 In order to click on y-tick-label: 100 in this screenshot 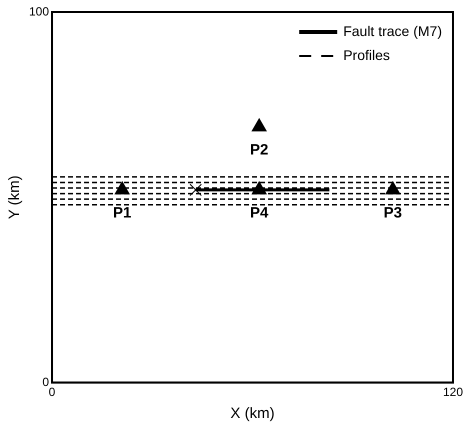, I will do `click(39, 11)`.